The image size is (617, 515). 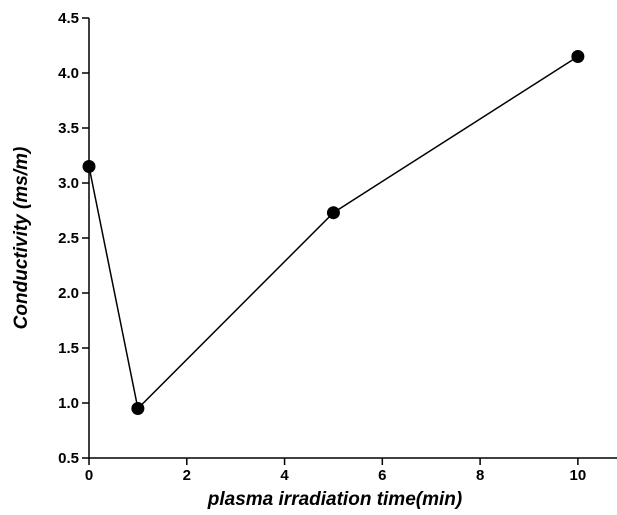 I want to click on x-tick-label: 6, so click(x=382, y=475).